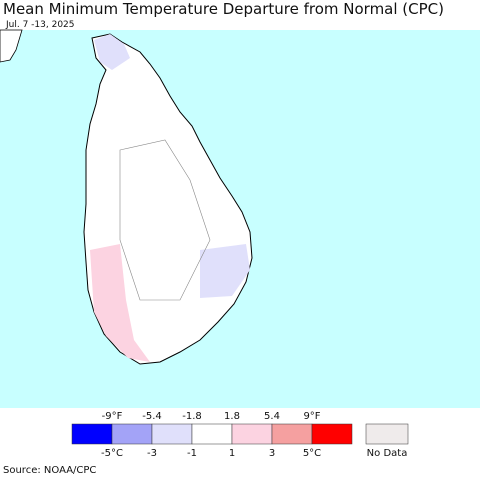  I want to click on legend-f-label: 9°F, so click(311, 416).